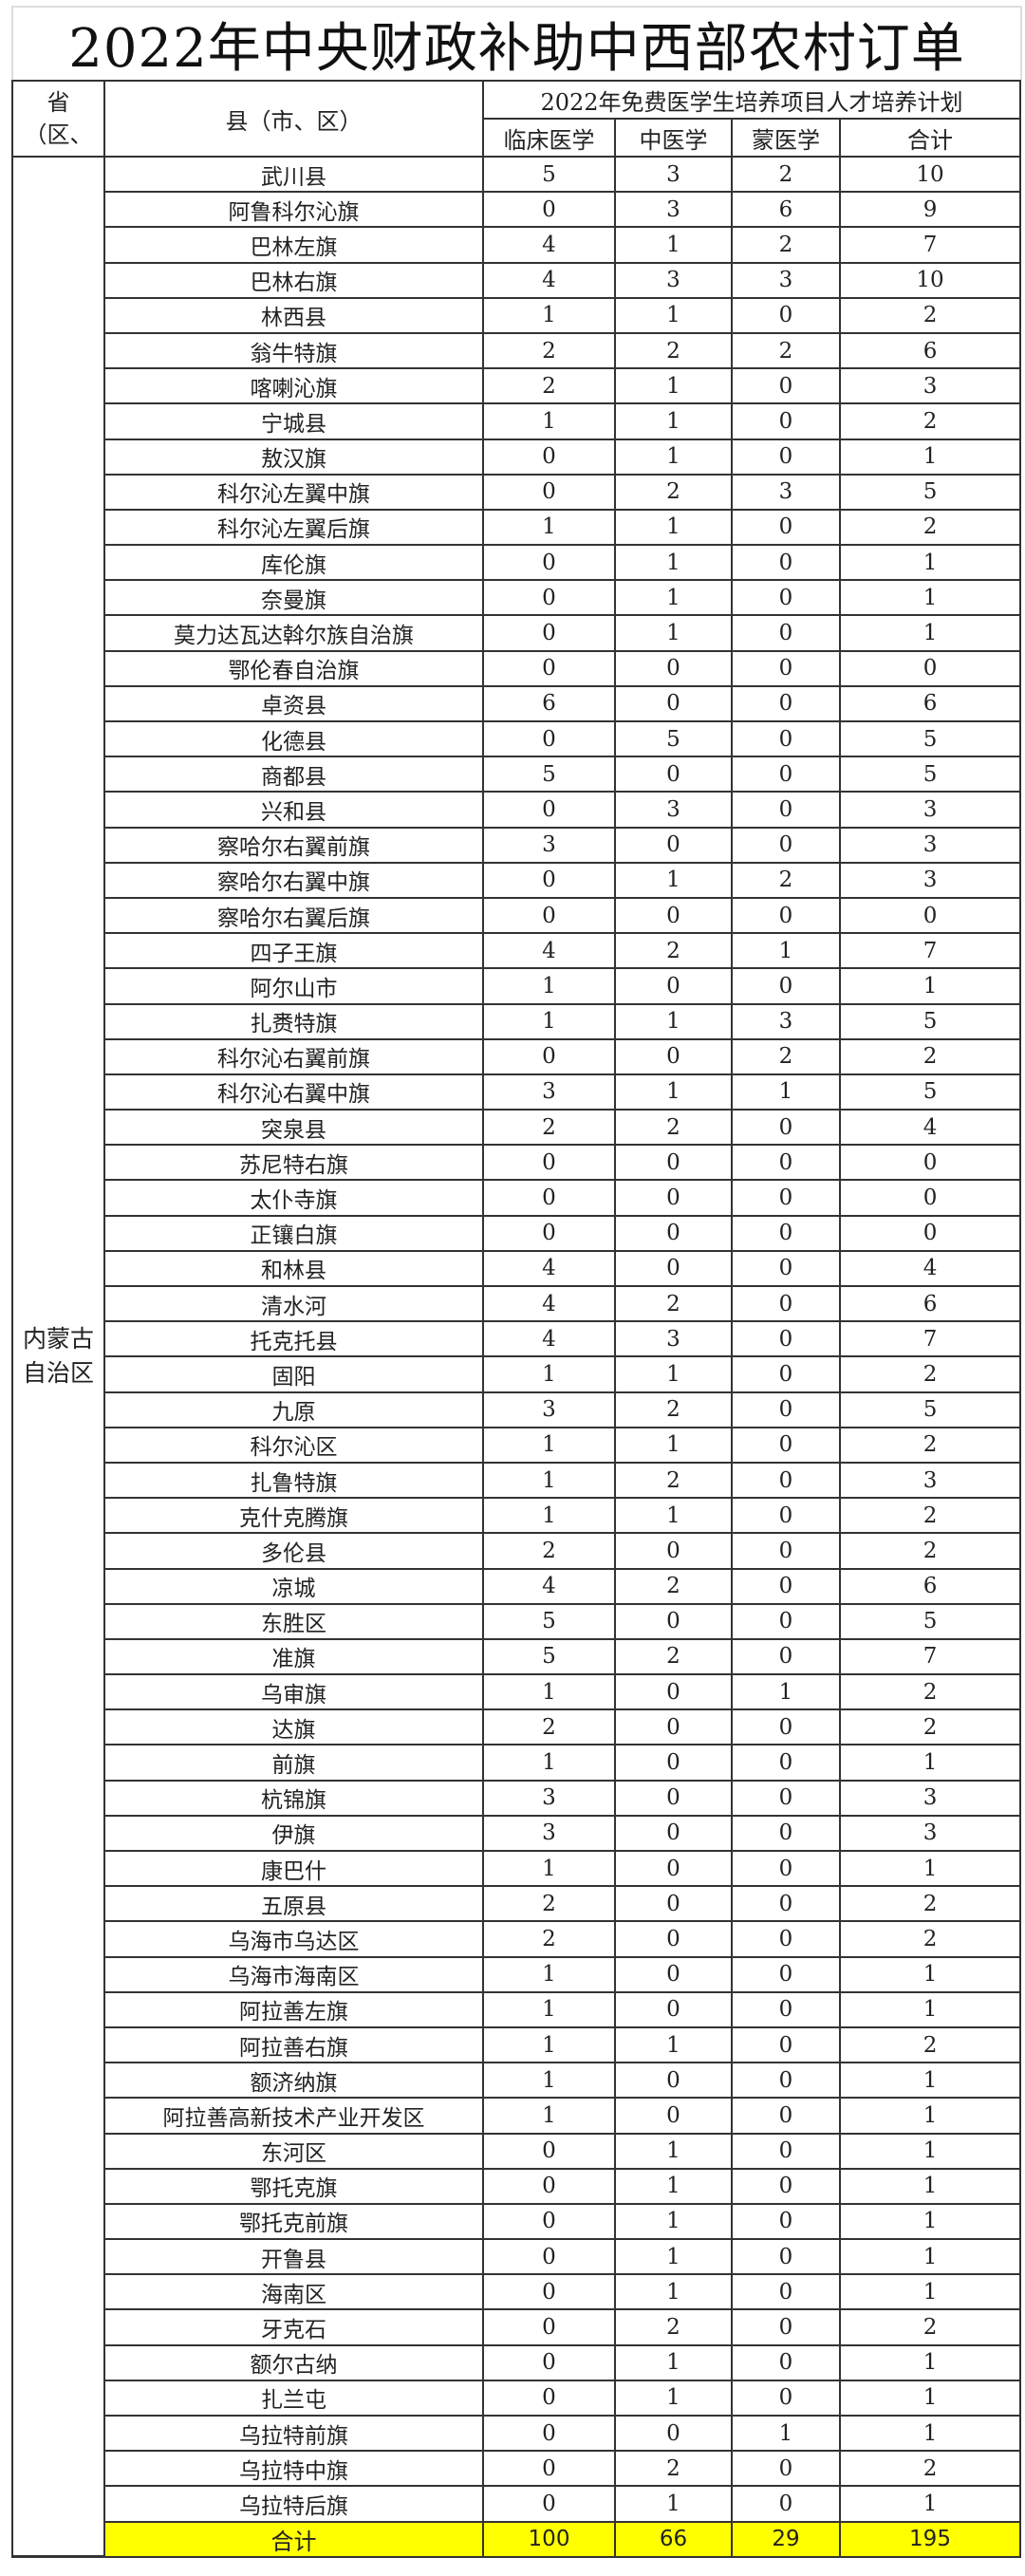  I want to click on county-cell: 乌拉特中旗, so click(293, 2469).